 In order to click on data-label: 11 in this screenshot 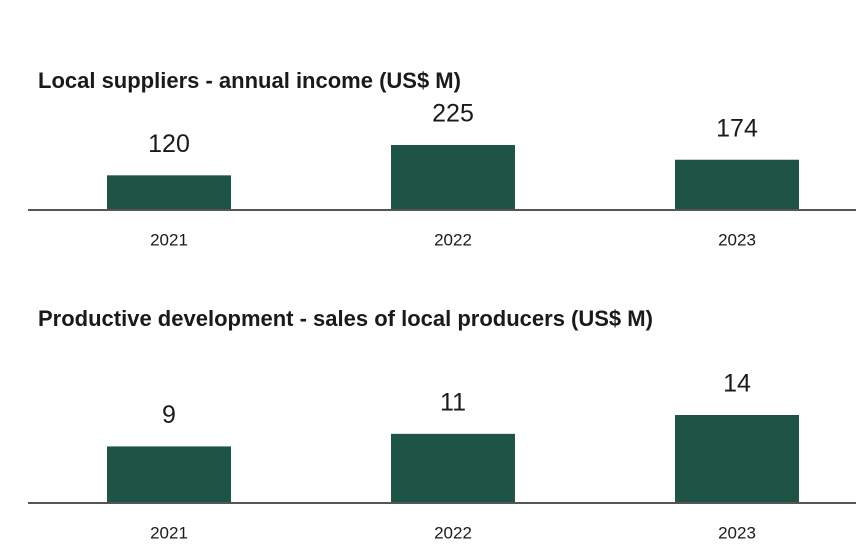, I will do `click(453, 402)`.